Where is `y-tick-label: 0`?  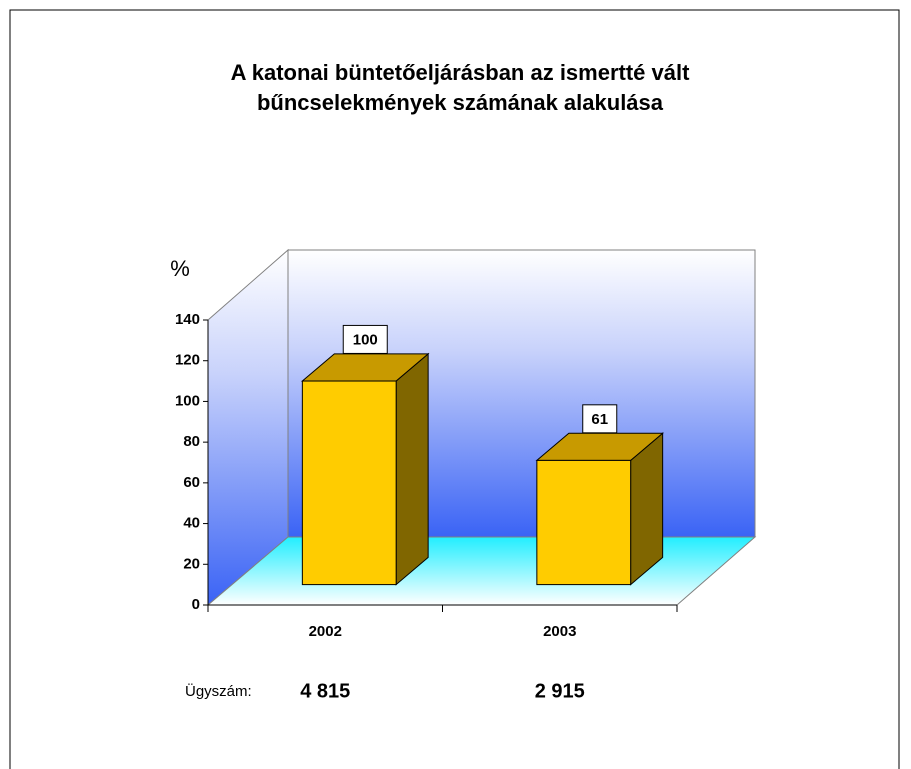
y-tick-label: 0 is located at coordinates (196, 604).